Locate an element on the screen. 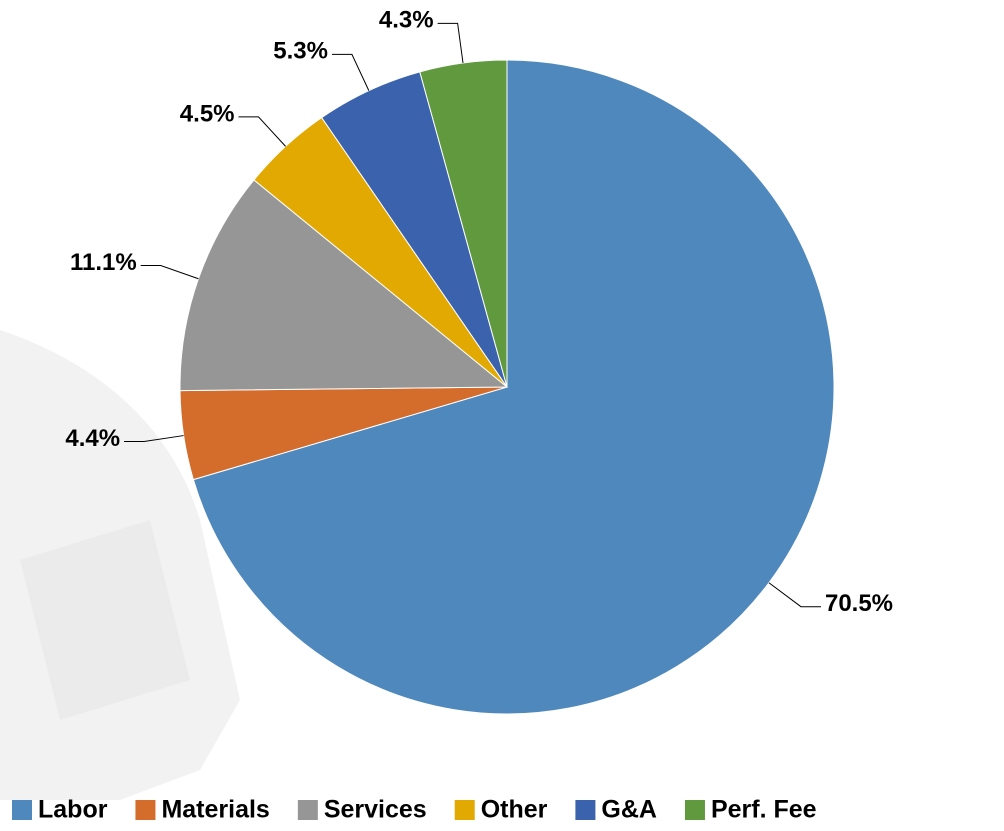 The height and width of the screenshot is (831, 1004). data-label: 4.4% is located at coordinates (92, 438).